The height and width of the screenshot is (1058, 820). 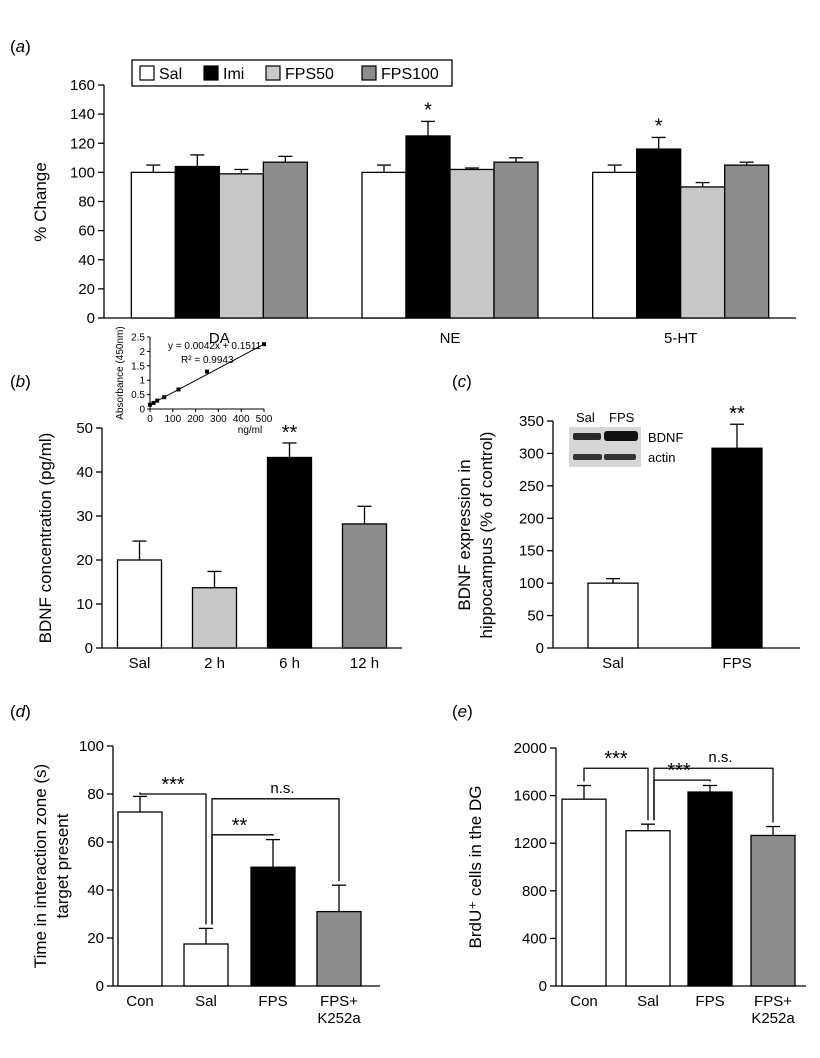 I want to click on panel-b-inset-xtick-label: 400, so click(x=241, y=419).